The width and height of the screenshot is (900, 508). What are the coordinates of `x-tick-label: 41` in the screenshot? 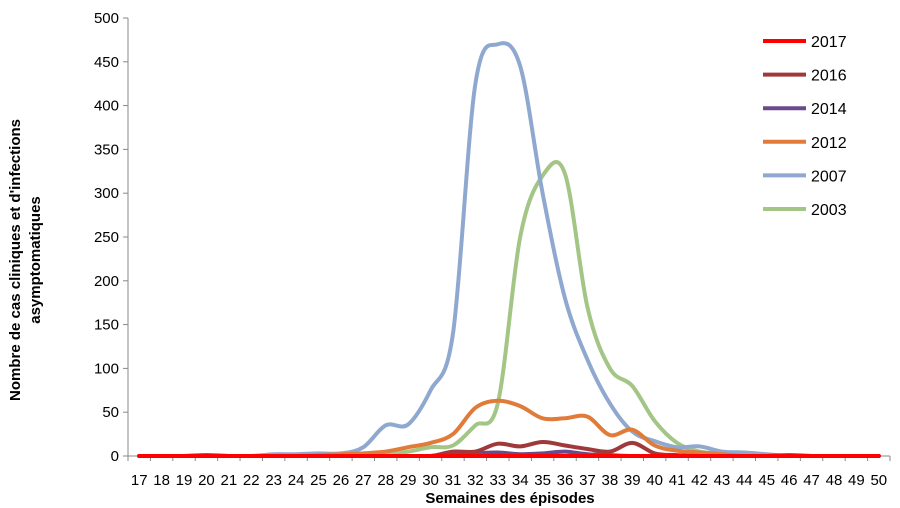 It's located at (677, 480).